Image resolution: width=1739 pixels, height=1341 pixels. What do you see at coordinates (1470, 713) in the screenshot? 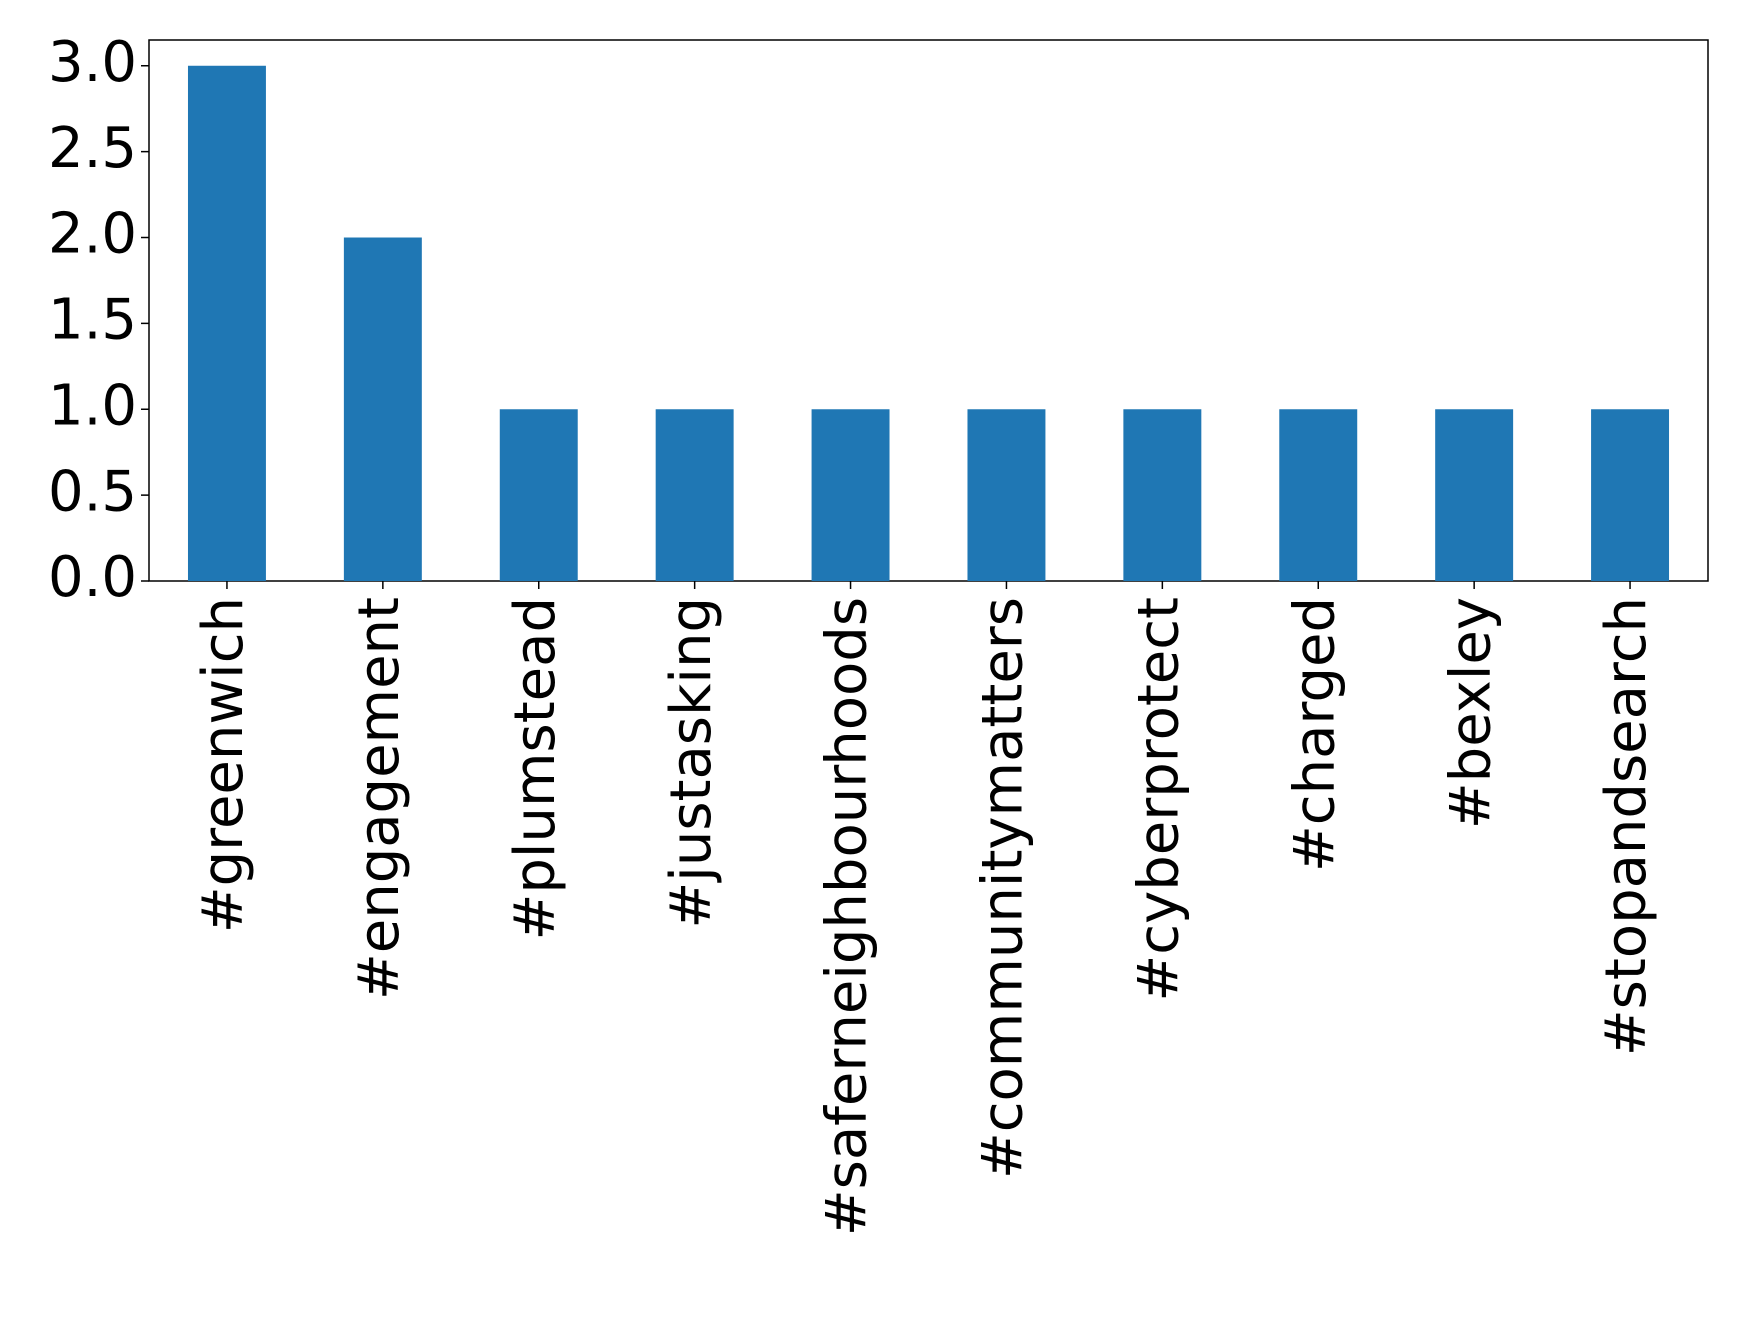
I see `x-tick-label: #bexley` at bounding box center [1470, 713].